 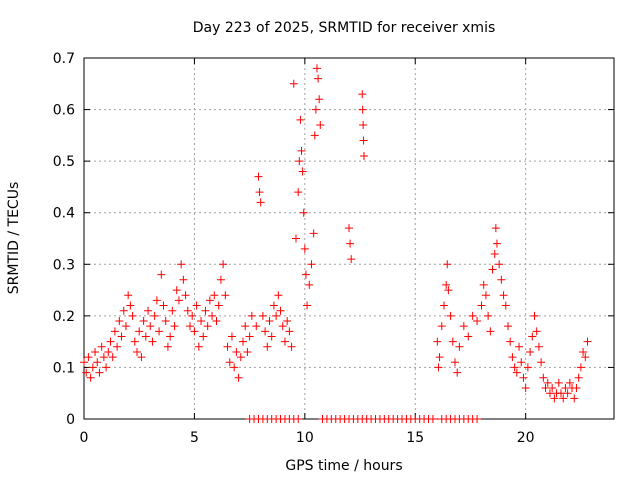 What do you see at coordinates (64, 368) in the screenshot?
I see `y-tick-label: 0.1` at bounding box center [64, 368].